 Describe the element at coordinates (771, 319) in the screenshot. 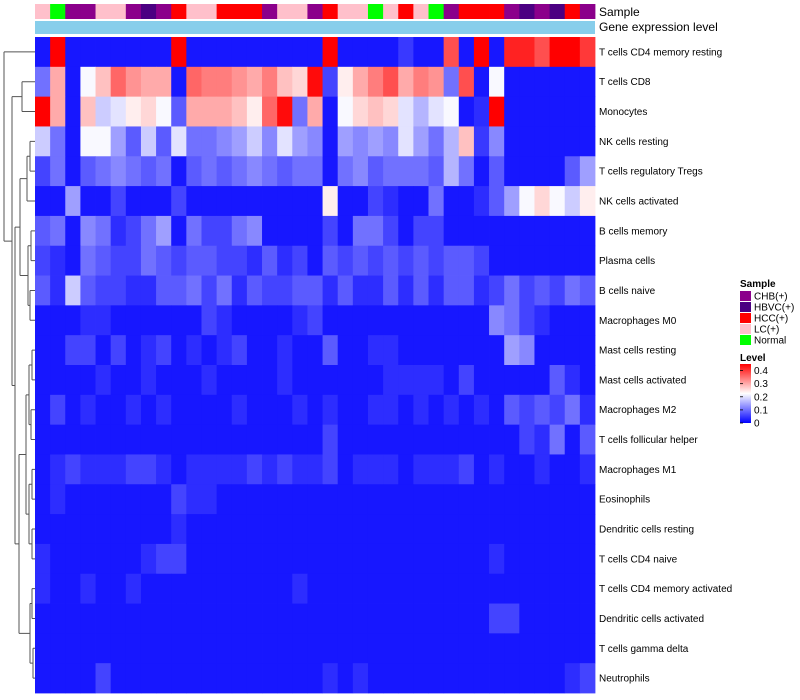

I see `sample-legend-label: HCC(+)` at that location.